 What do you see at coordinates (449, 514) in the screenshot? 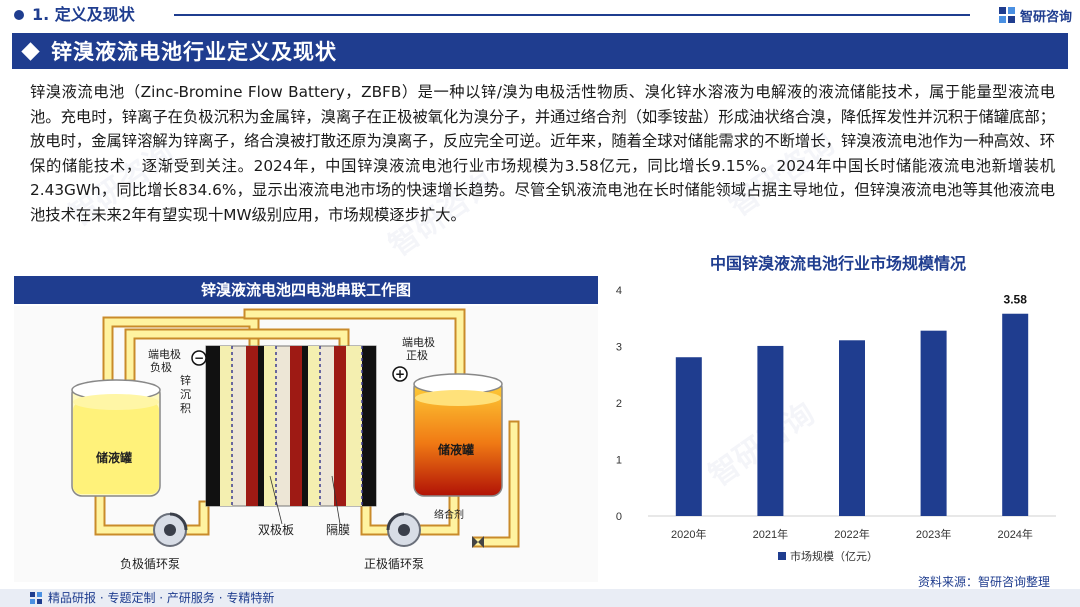
I see `complexing-agent-label: 络合剂` at bounding box center [449, 514].